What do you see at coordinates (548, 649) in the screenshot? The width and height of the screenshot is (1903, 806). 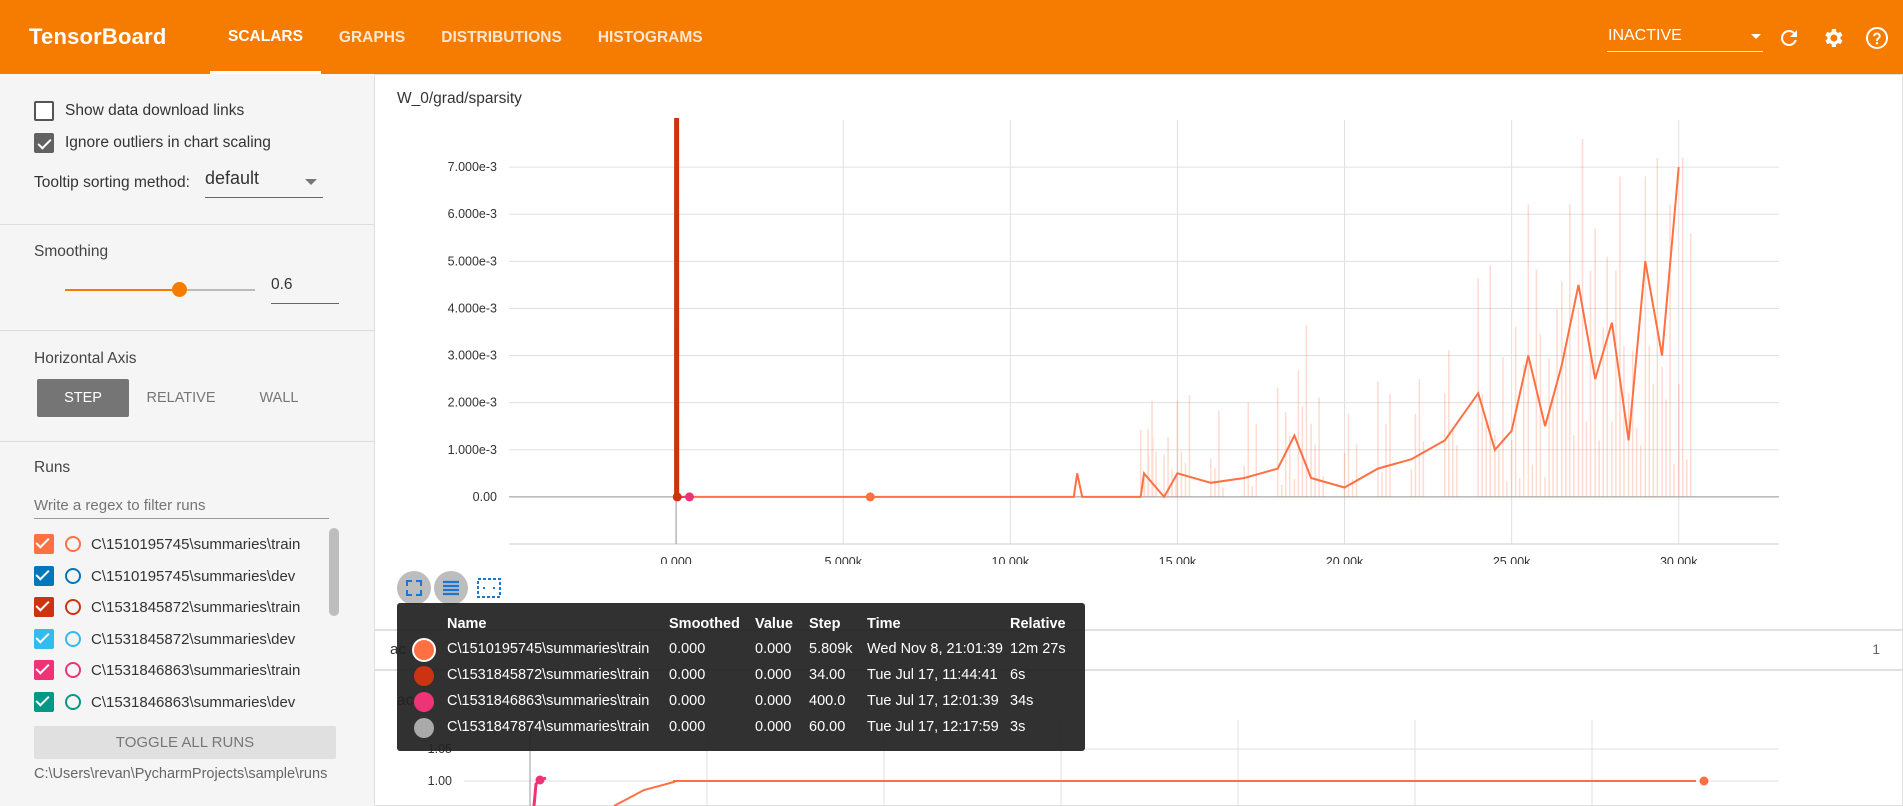 I see `tooltip-cell-name: C\1510195745\summaries\train` at bounding box center [548, 649].